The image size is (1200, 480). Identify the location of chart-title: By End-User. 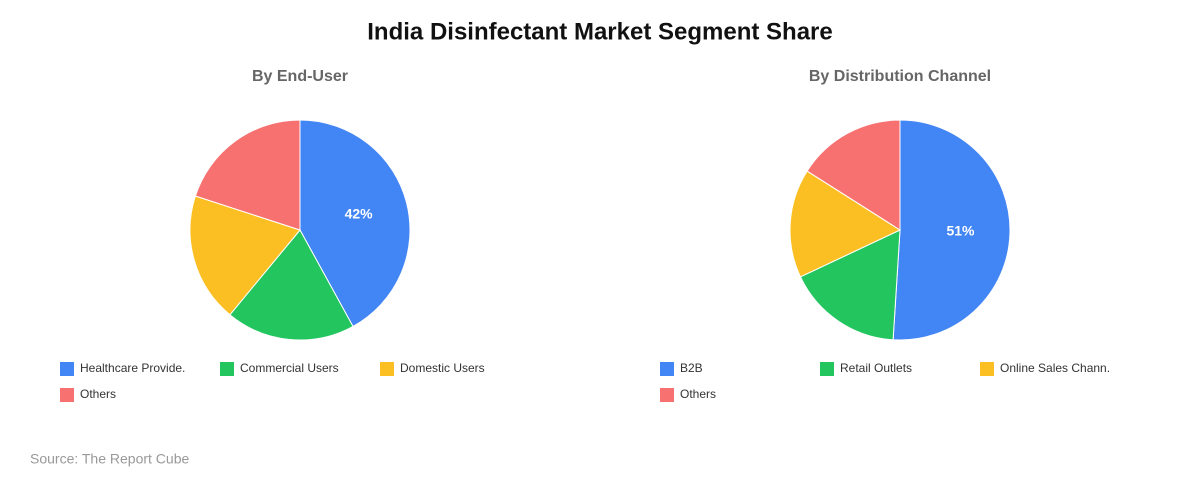
(300, 76).